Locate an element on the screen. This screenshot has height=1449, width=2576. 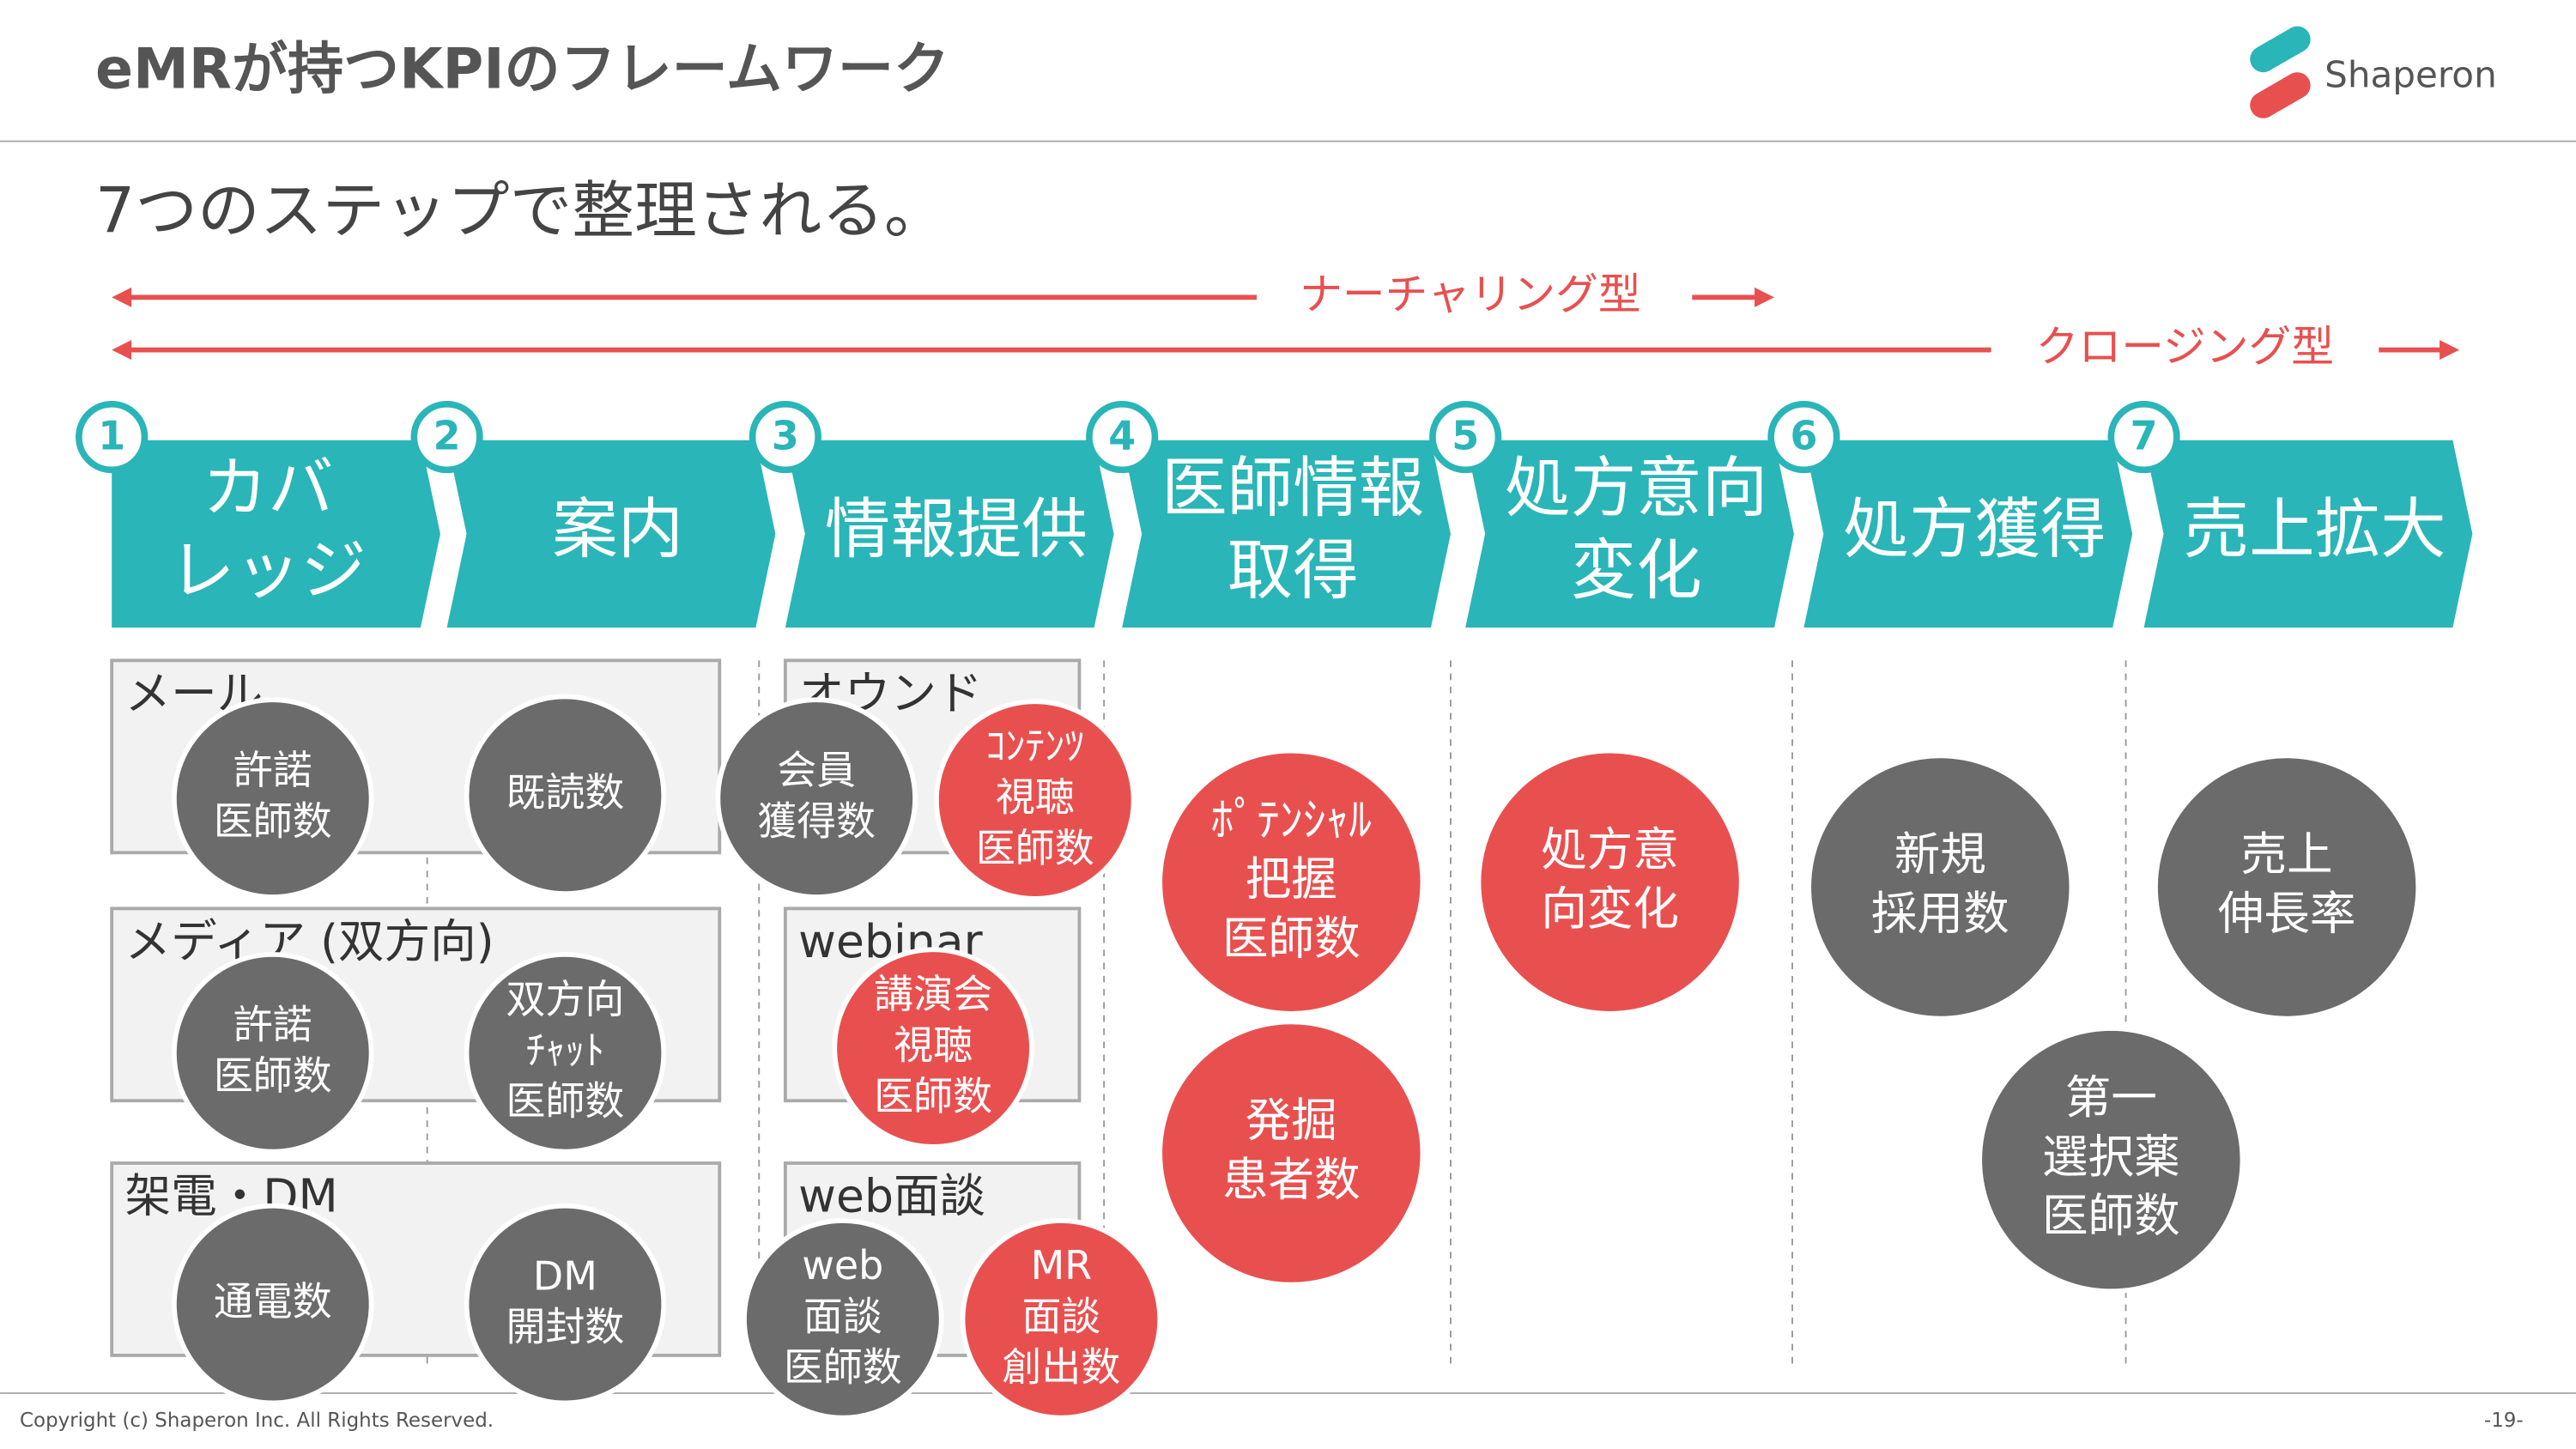
step-number: 3 is located at coordinates (785, 435).